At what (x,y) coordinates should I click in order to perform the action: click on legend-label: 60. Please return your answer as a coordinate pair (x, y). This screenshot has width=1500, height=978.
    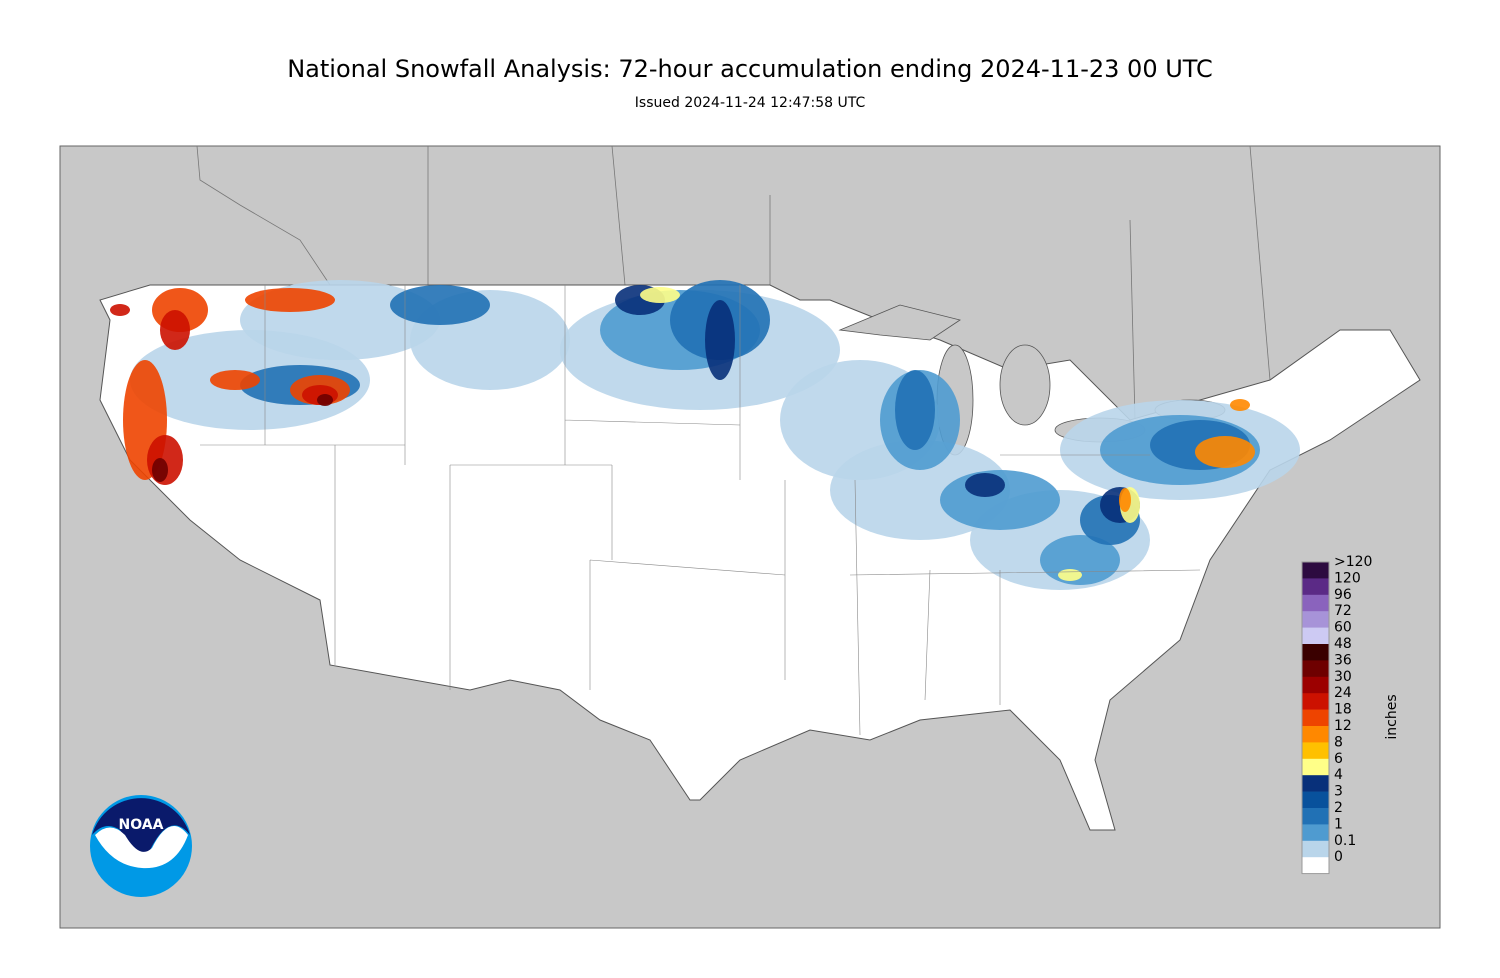
    Looking at the image, I should click on (1343, 628).